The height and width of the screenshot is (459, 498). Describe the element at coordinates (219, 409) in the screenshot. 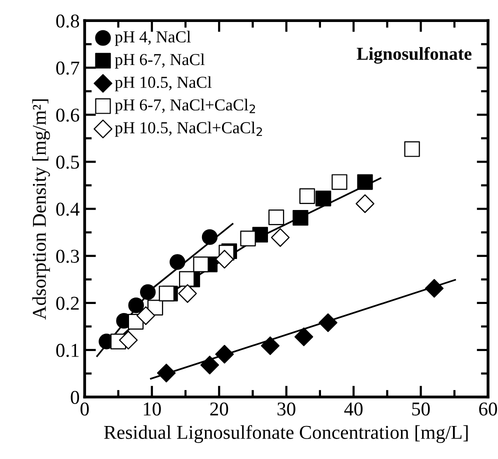

I see `x-tick-label: 20` at that location.